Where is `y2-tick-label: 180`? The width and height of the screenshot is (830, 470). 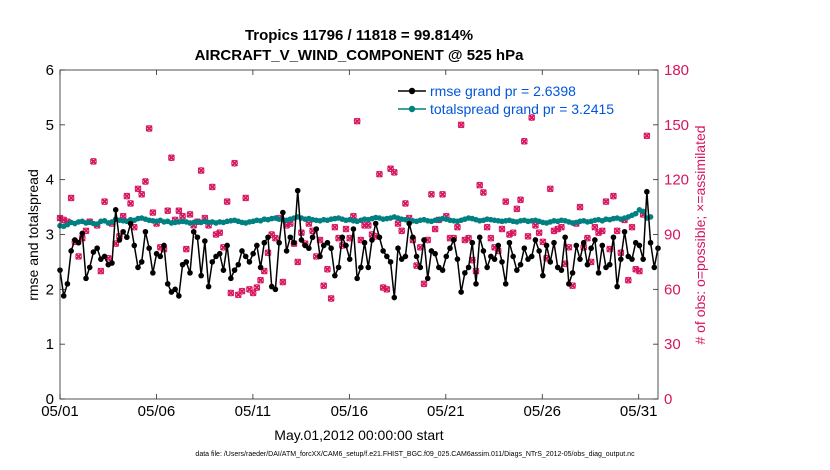 y2-tick-label: 180 is located at coordinates (676, 70).